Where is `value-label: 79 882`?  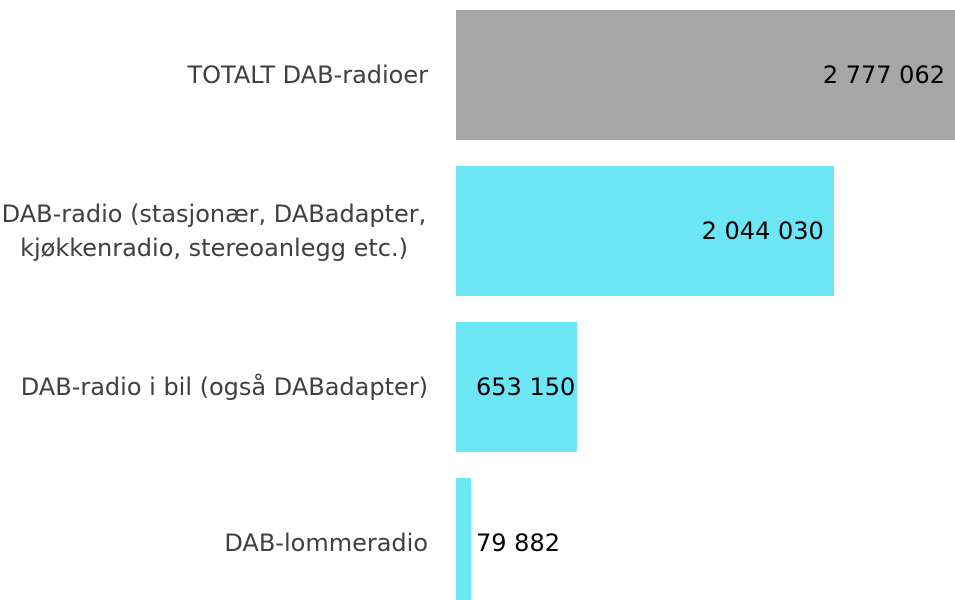
value-label: 79 882 is located at coordinates (518, 543).